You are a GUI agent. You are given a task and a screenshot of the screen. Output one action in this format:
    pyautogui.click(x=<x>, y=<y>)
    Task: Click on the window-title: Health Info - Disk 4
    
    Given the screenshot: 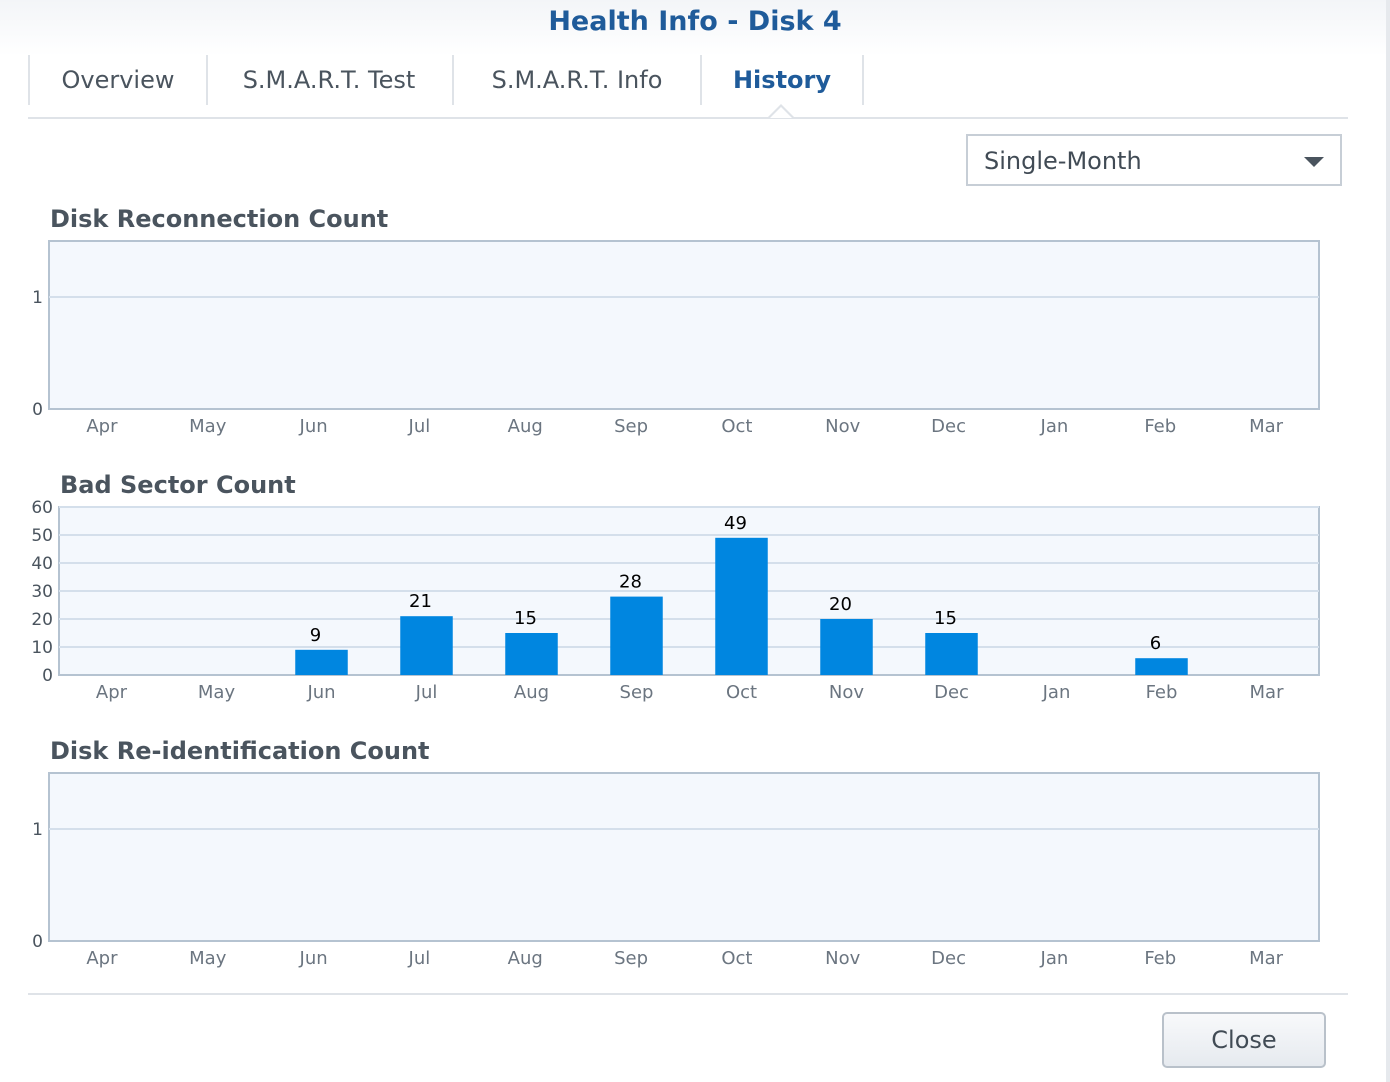 What is the action you would take?
    pyautogui.click(x=695, y=21)
    